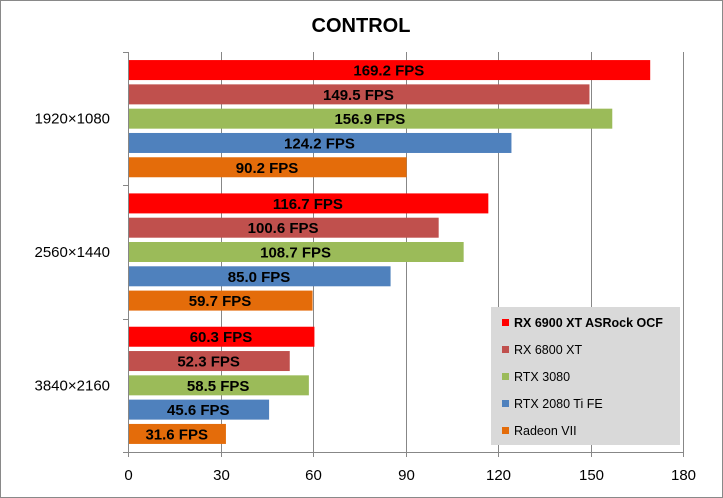 The width and height of the screenshot is (723, 498). I want to click on data-label: 52.3 FPS, so click(208, 362).